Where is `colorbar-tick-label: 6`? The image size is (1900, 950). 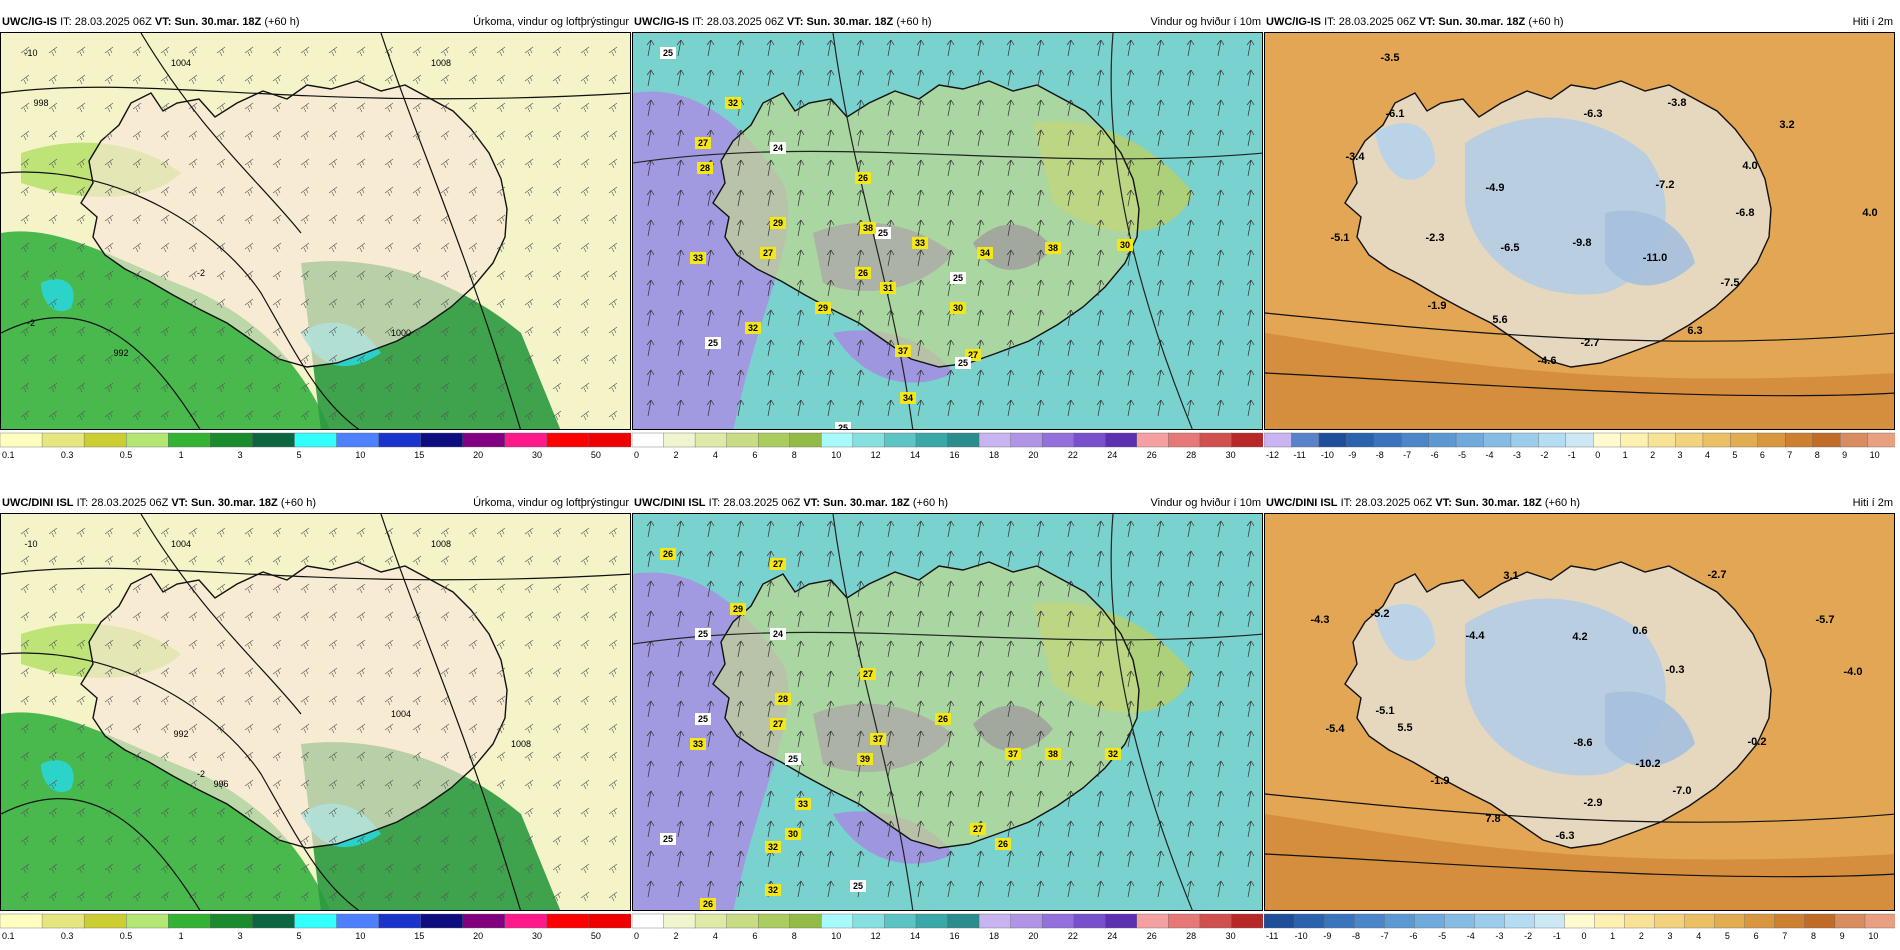
colorbar-tick-label: 6 is located at coordinates (754, 455).